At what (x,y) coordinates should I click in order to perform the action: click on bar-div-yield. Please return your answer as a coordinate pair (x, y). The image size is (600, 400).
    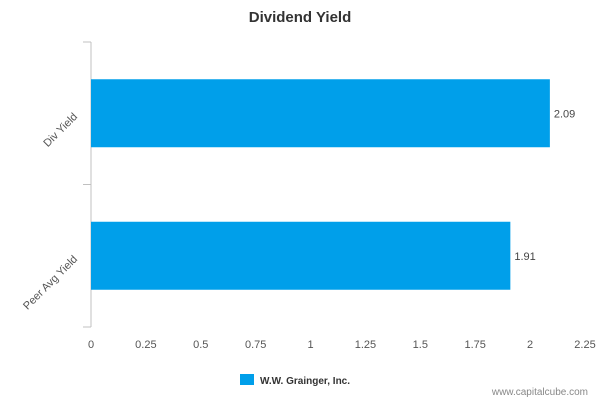
    Looking at the image, I should click on (320, 113).